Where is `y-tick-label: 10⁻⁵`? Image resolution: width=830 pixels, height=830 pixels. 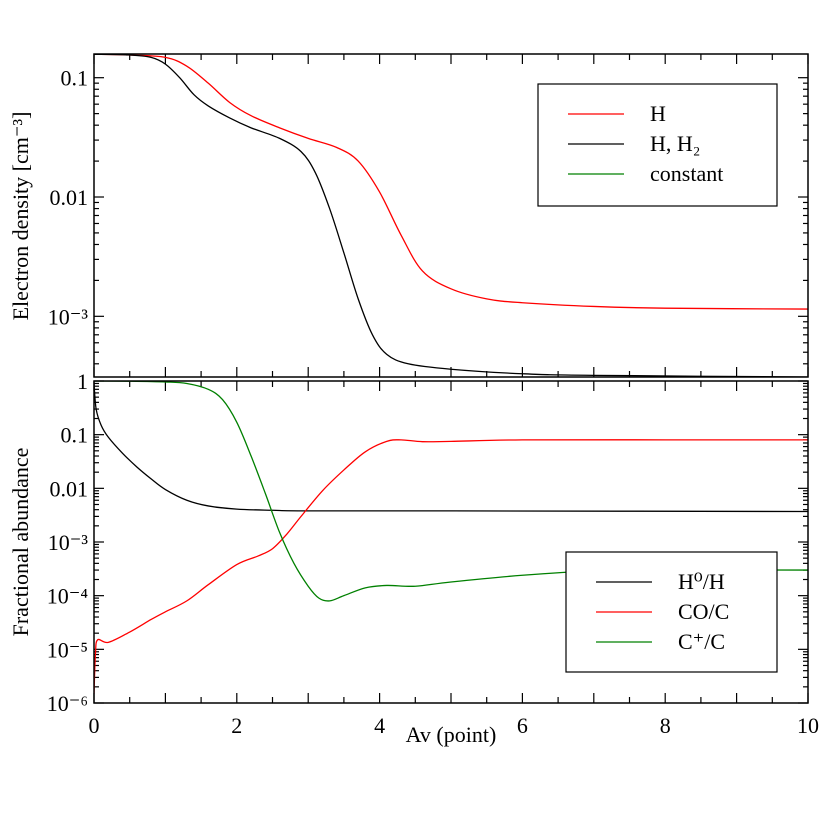 y-tick-label: 10⁻⁵ is located at coordinates (67, 649).